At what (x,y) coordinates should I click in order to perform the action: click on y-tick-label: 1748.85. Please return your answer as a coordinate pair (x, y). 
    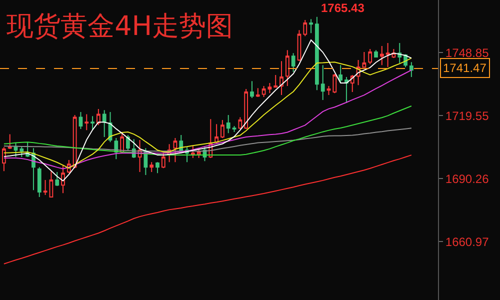
    Looking at the image, I should click on (467, 53).